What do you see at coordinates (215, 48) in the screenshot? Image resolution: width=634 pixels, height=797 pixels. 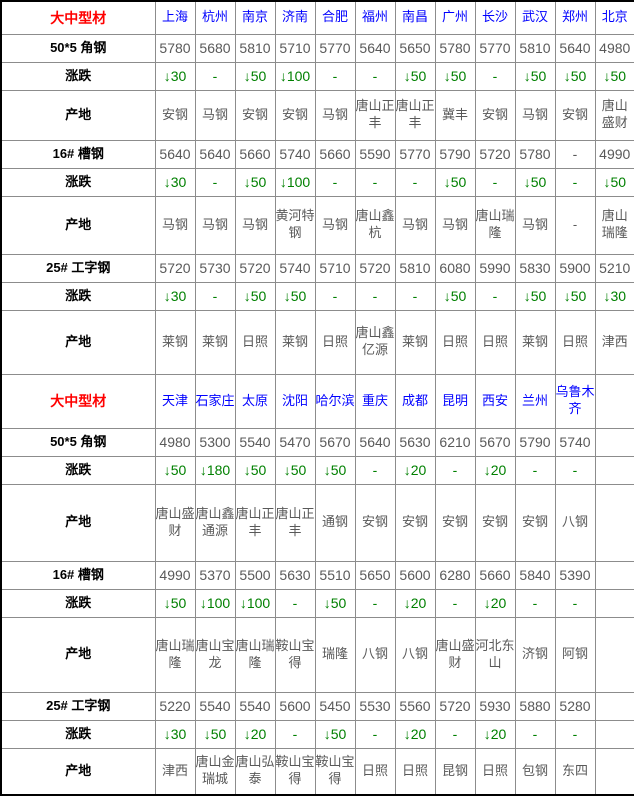 I see `price-cell: 5680` at bounding box center [215, 48].